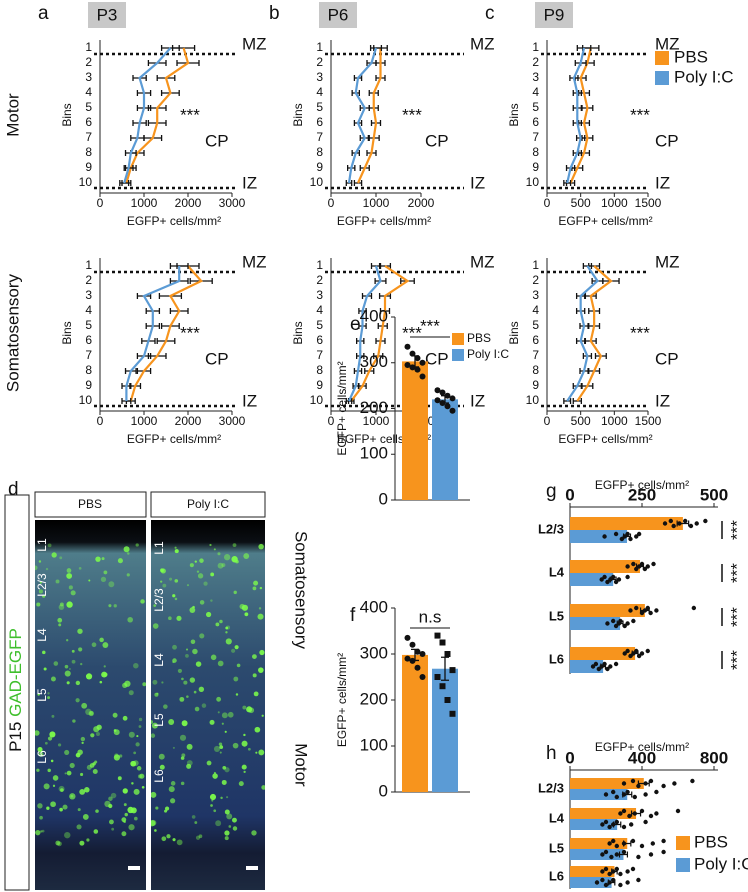 This screenshot has width=748, height=892. I want to click on y-tick-label: 8, so click(535, 152).